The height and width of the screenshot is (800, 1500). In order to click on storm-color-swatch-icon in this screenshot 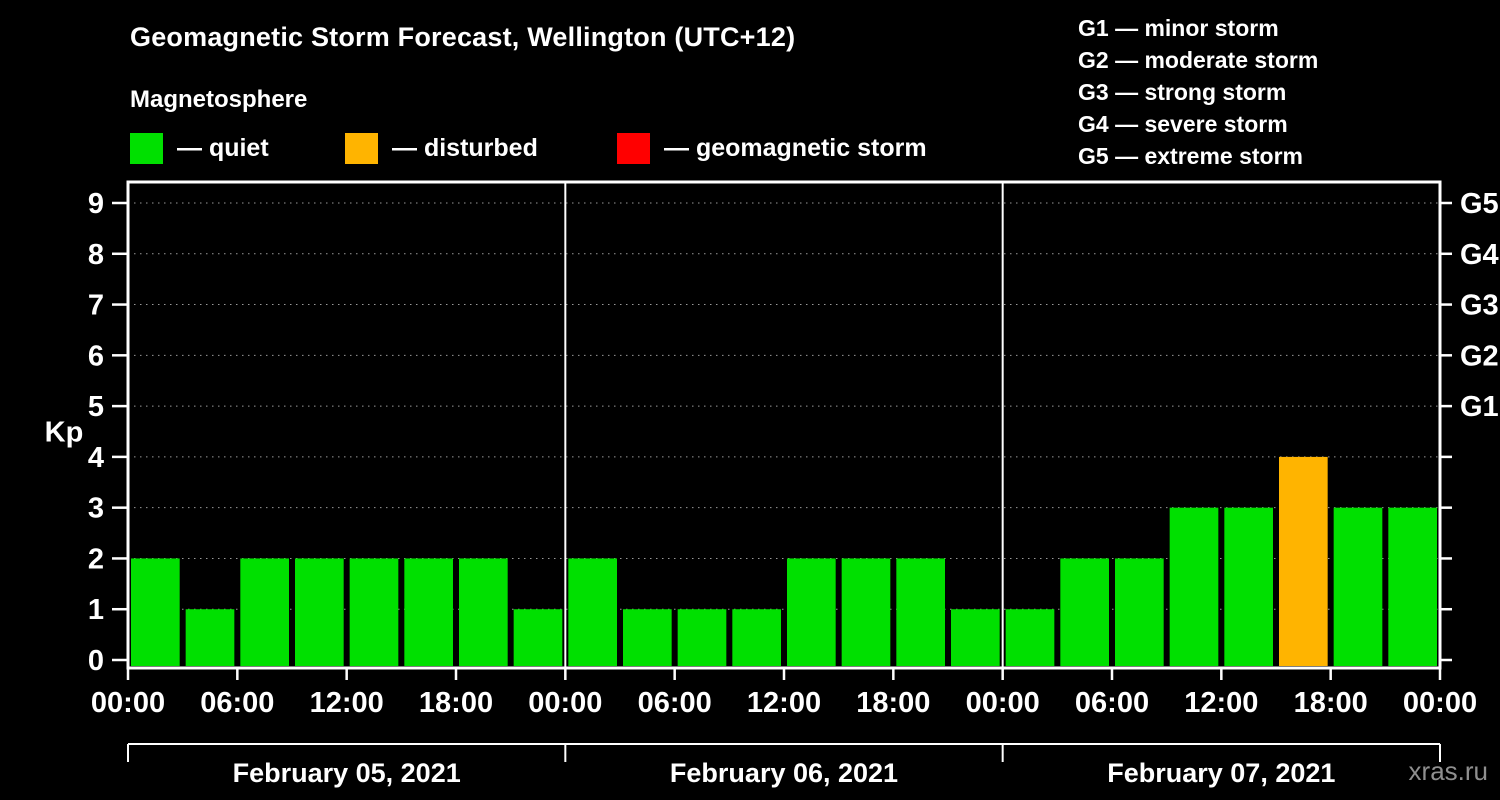, I will do `click(633, 148)`.